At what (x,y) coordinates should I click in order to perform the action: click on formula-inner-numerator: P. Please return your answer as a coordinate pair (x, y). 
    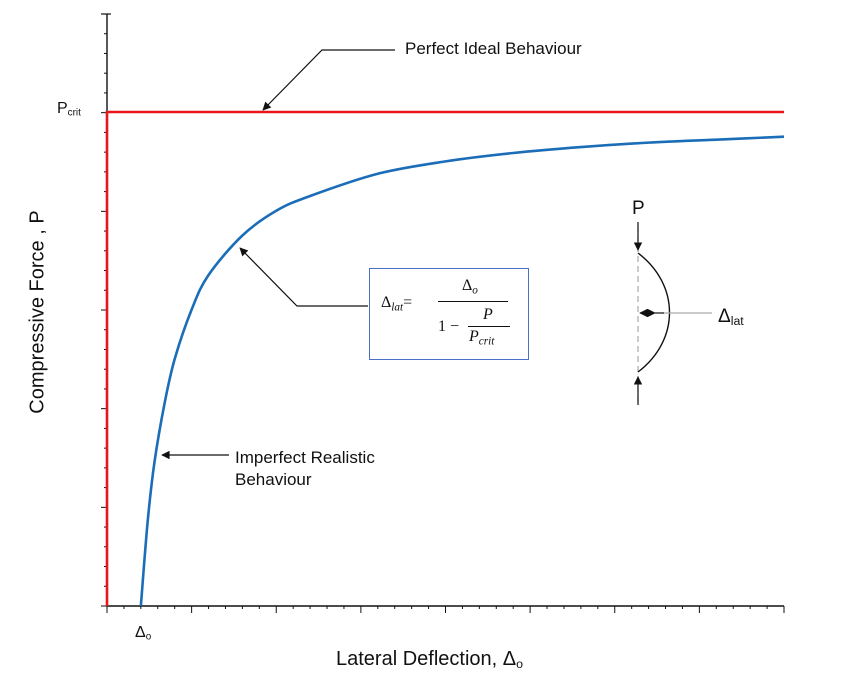
    Looking at the image, I should click on (488, 315).